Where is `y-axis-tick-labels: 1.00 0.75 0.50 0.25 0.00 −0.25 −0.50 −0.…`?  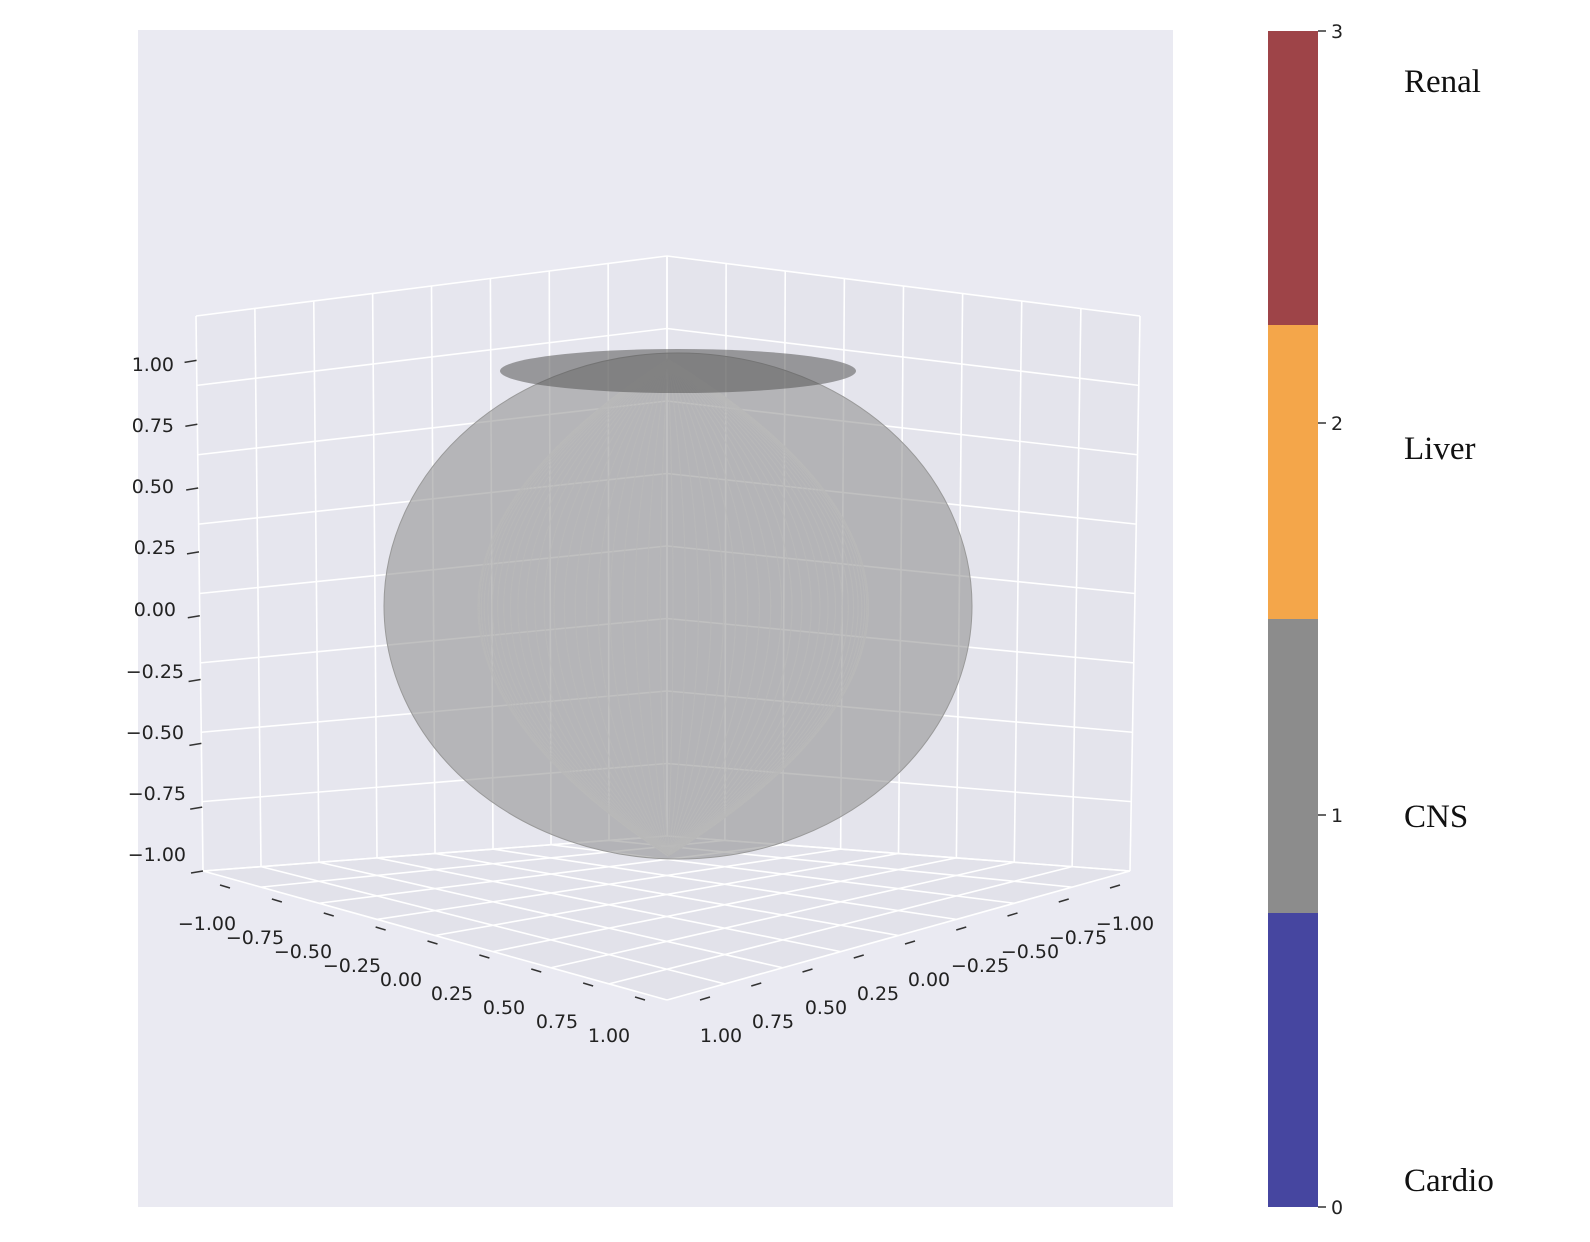
y-axis-tick-labels: 1.00 0.75 0.50 0.25 0.00 −0.25 −0.50 −0.… is located at coordinates (927, 980).